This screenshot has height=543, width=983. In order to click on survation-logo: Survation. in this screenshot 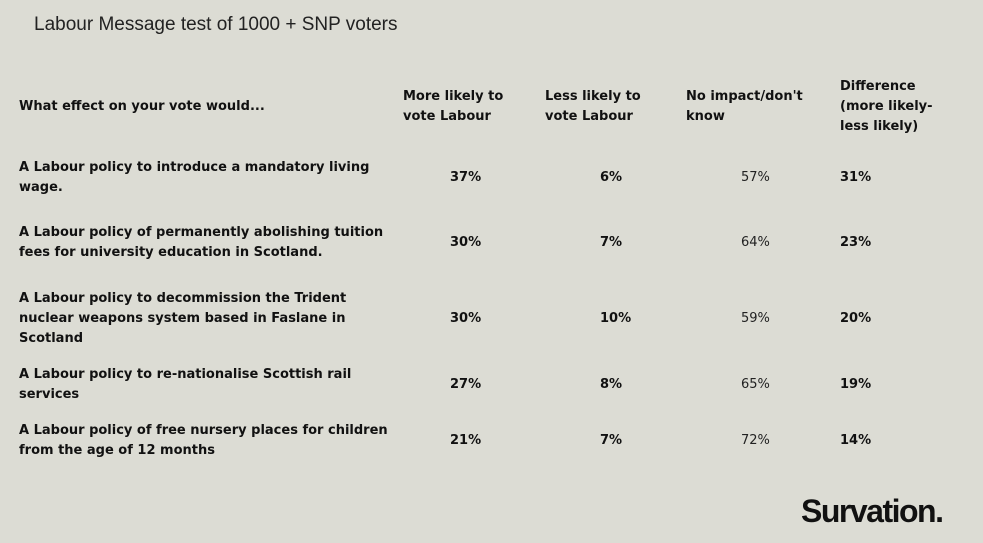, I will do `click(872, 511)`.